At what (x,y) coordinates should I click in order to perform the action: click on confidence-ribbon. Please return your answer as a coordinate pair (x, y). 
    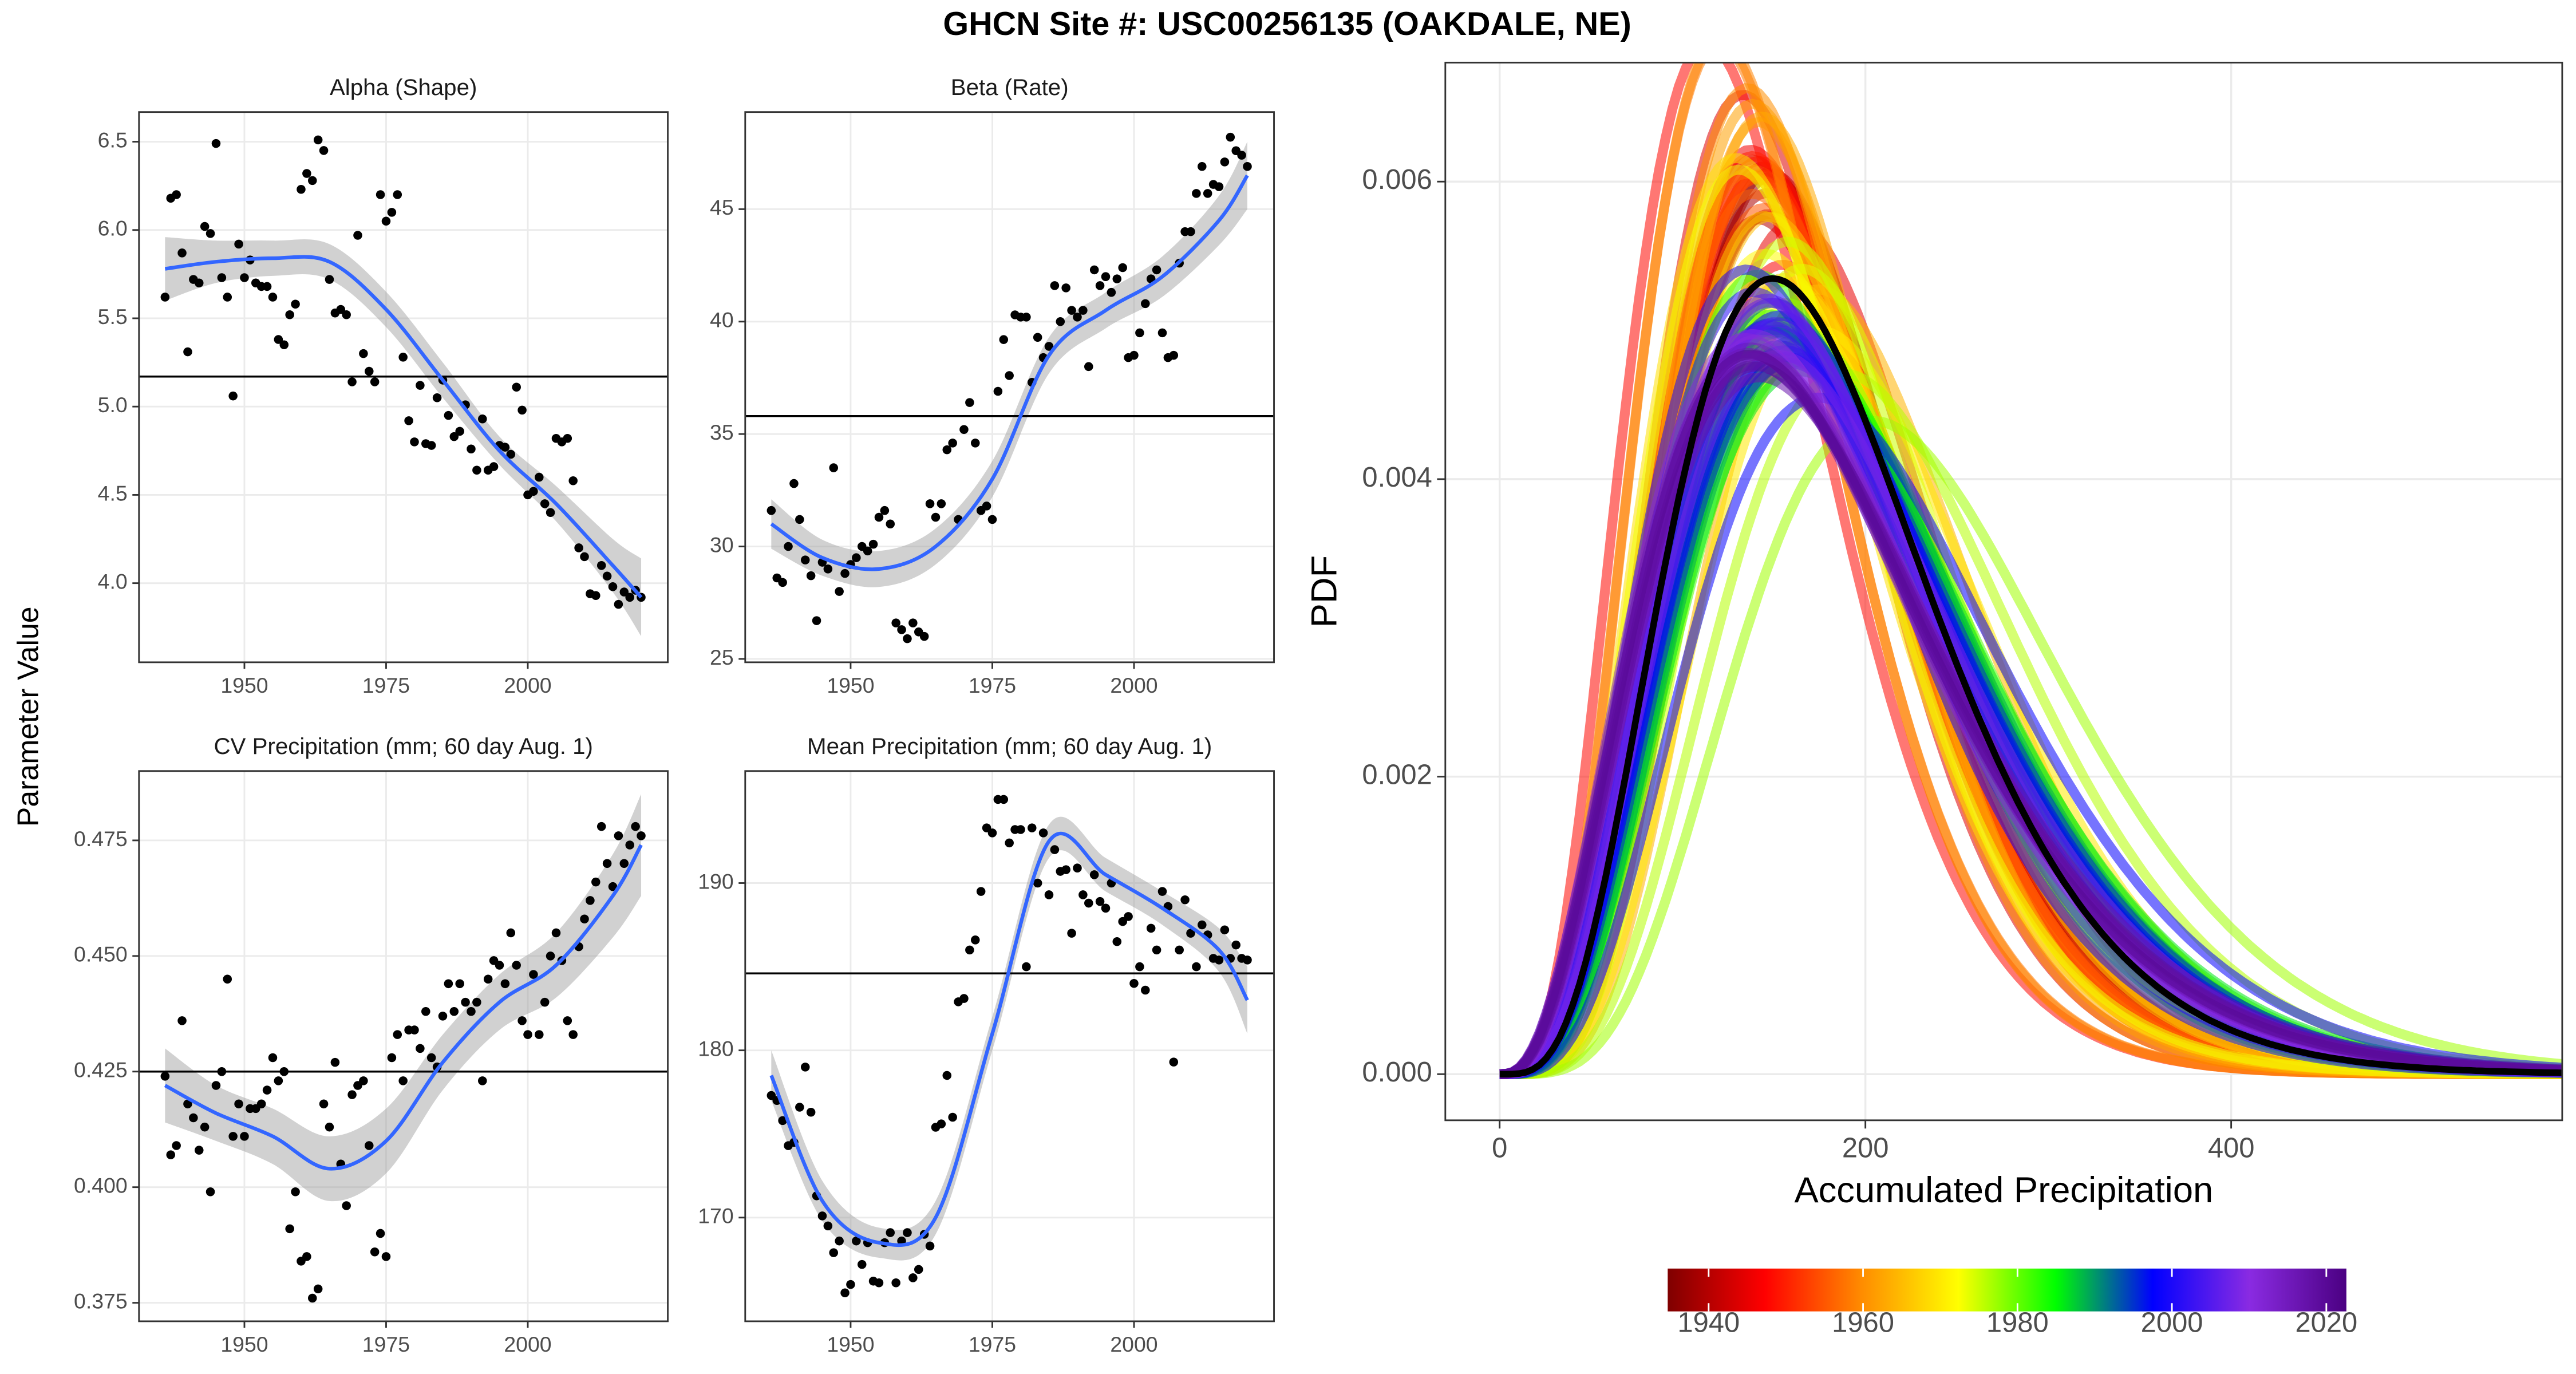
    Looking at the image, I should click on (403, 437).